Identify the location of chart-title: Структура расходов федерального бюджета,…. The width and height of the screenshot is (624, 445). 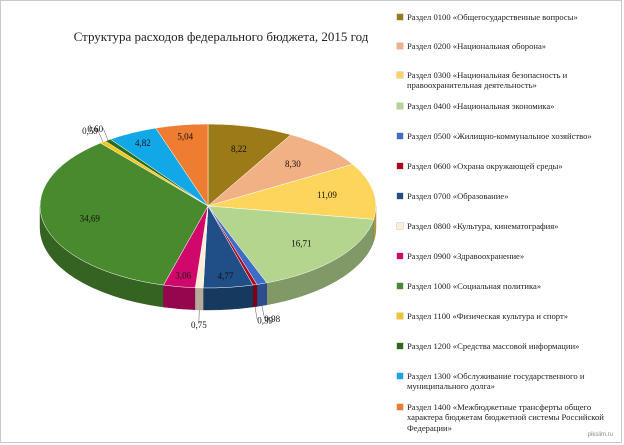
(221, 36).